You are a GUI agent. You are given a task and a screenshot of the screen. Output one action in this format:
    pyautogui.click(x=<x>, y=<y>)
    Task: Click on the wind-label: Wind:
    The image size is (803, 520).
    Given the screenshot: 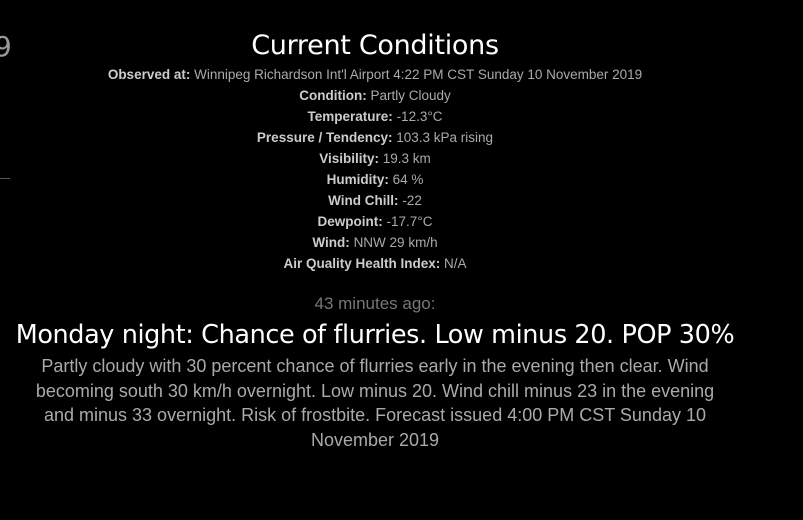 What is the action you would take?
    pyautogui.click(x=331, y=242)
    